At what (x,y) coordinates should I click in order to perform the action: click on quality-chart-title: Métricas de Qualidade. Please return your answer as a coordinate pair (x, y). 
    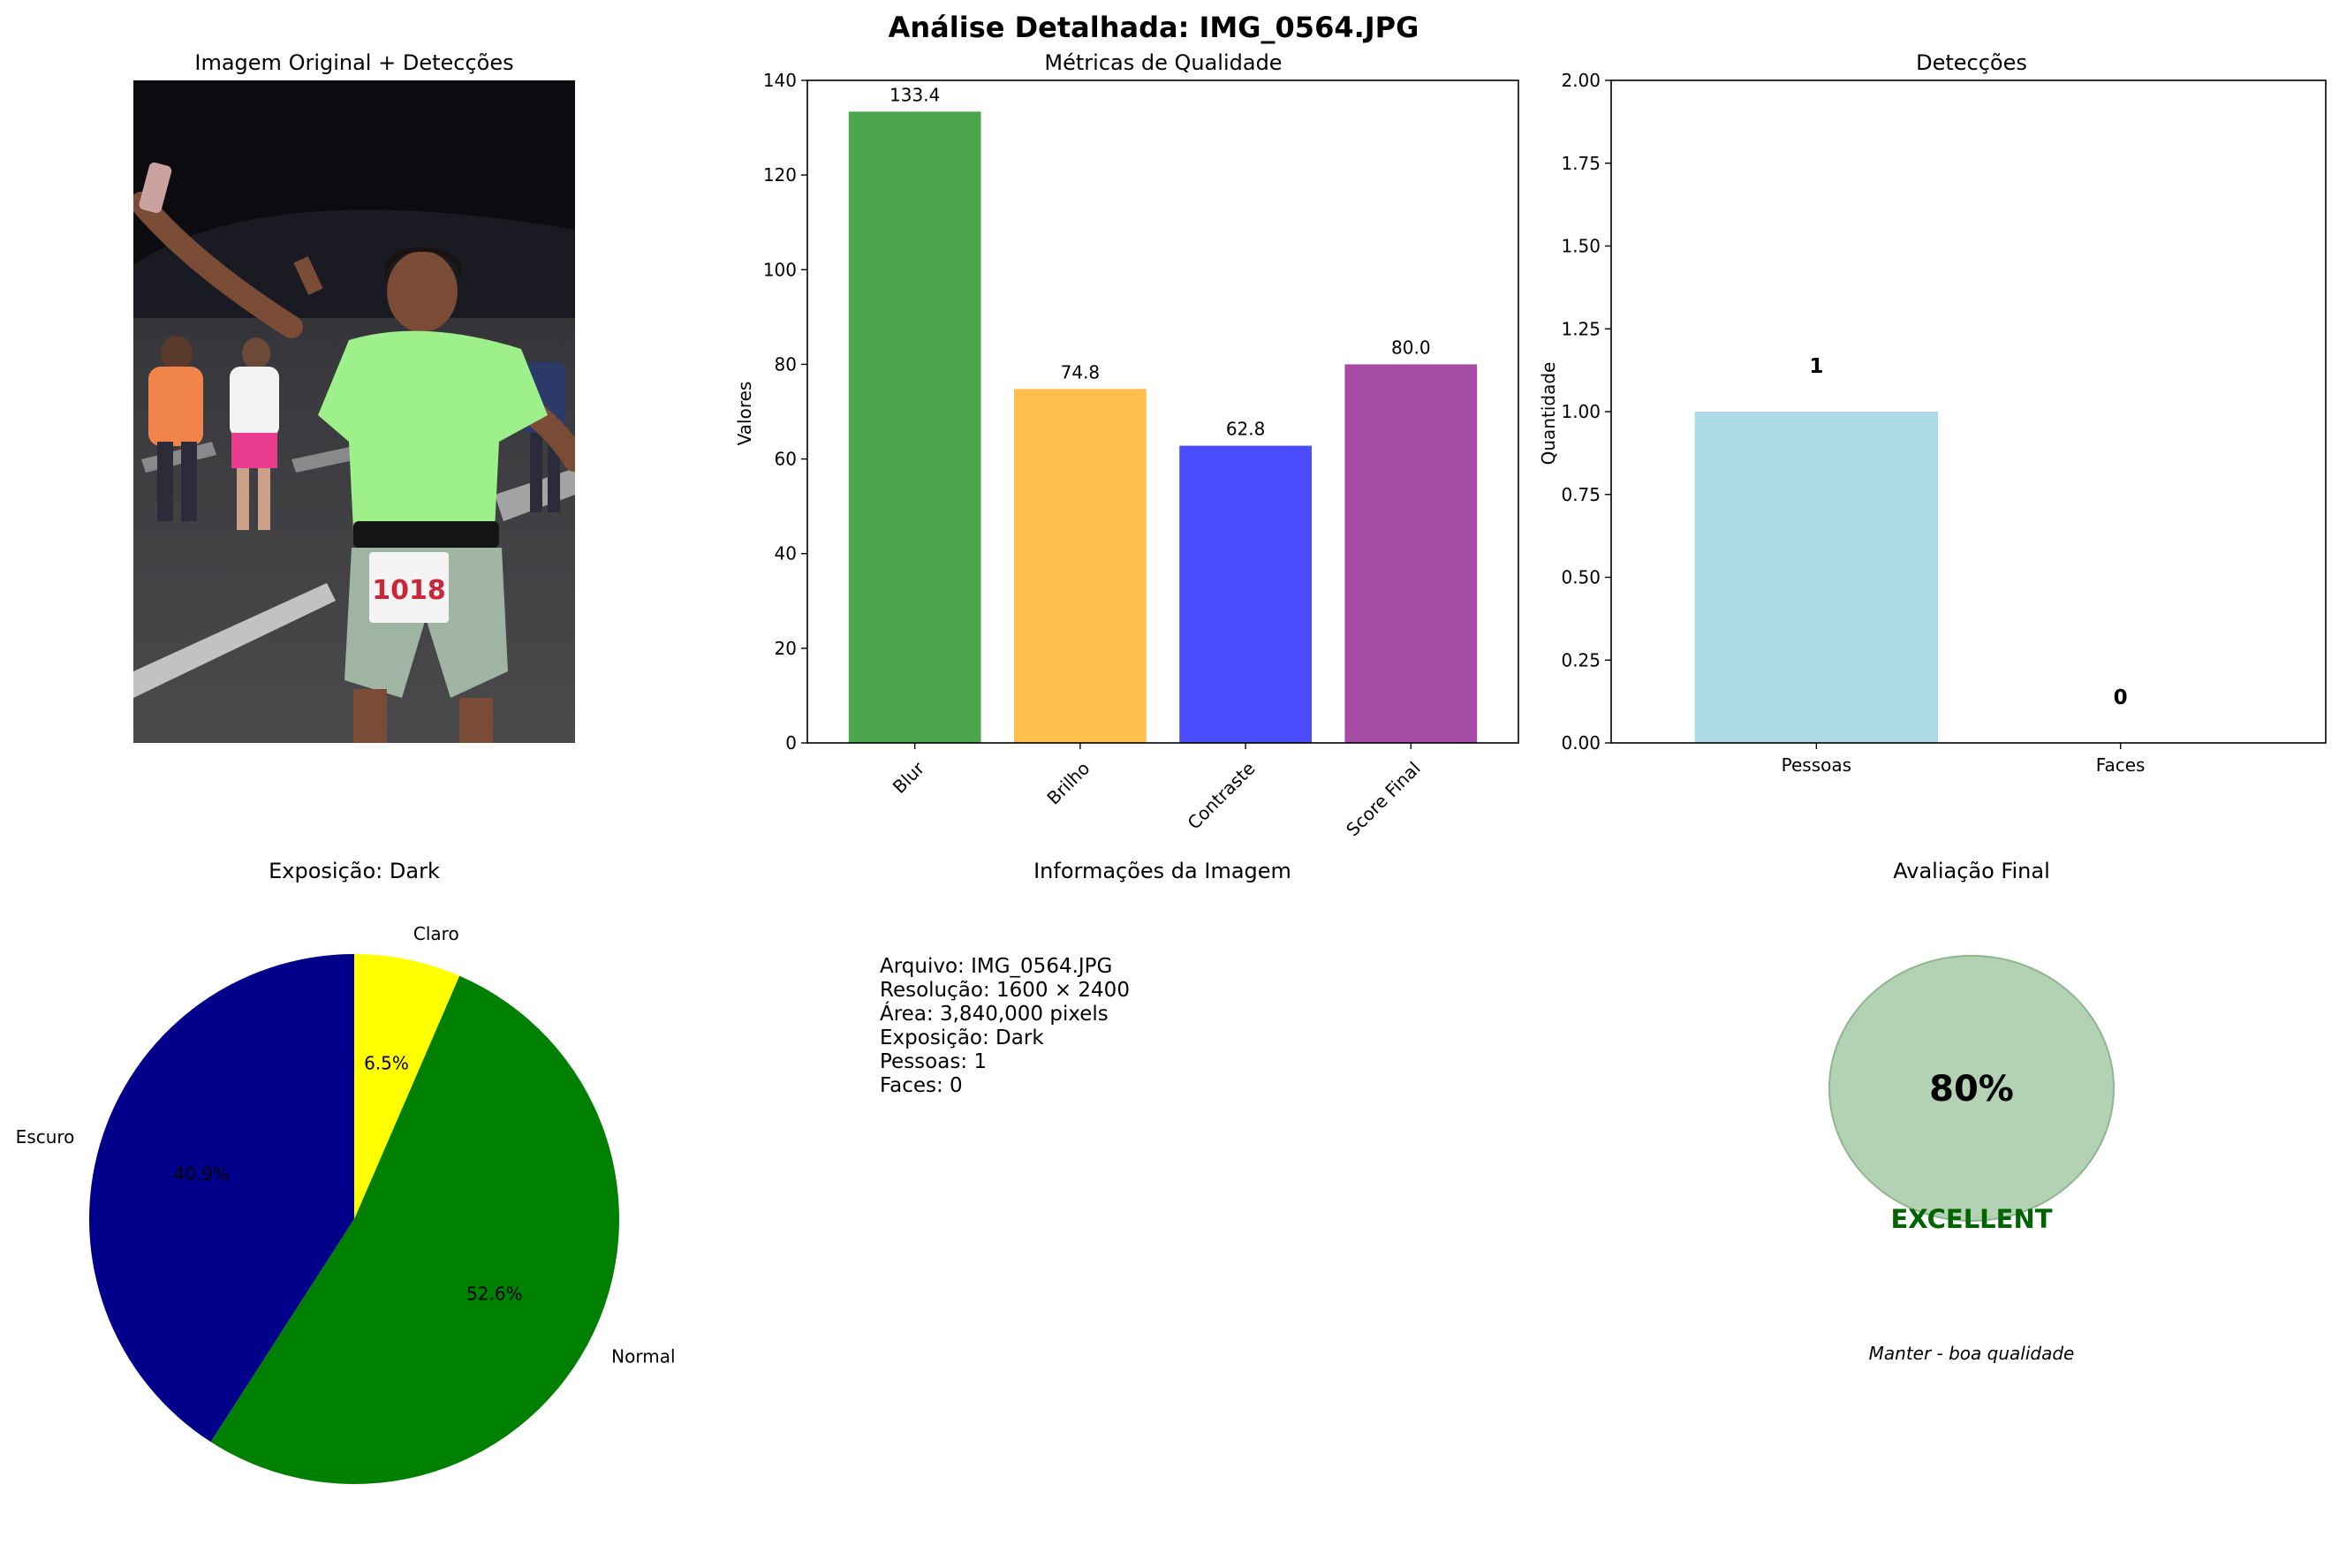
    Looking at the image, I should click on (1163, 62).